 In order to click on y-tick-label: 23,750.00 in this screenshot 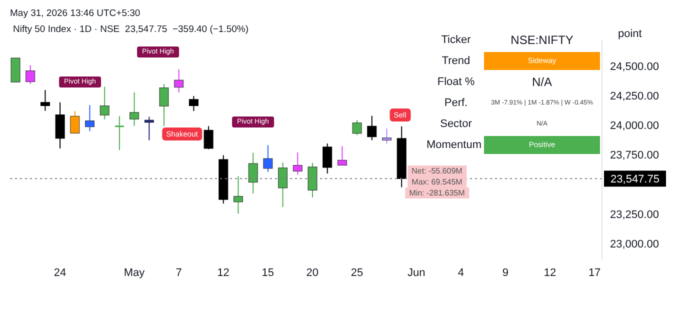, I will do `click(634, 156)`.